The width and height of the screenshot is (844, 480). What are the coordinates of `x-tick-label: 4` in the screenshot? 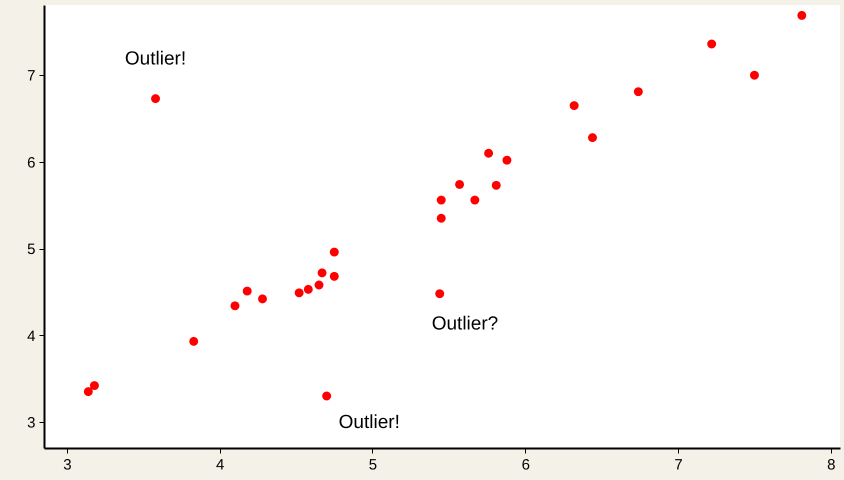 It's located at (220, 465).